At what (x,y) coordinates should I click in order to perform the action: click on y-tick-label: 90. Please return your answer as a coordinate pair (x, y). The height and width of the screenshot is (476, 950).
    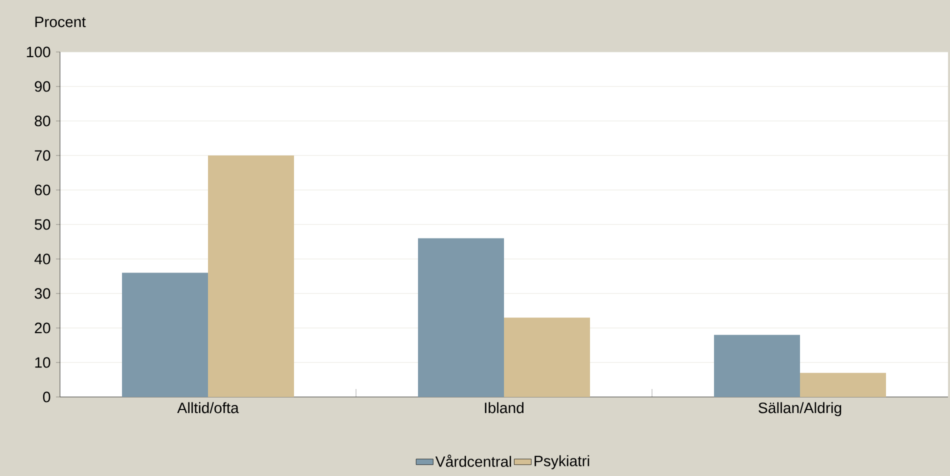
    Looking at the image, I should click on (42, 86).